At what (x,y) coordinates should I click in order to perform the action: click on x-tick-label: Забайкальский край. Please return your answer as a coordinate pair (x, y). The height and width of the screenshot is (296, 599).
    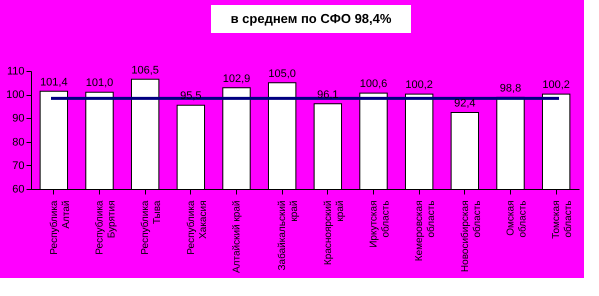
    Looking at the image, I should click on (288, 235).